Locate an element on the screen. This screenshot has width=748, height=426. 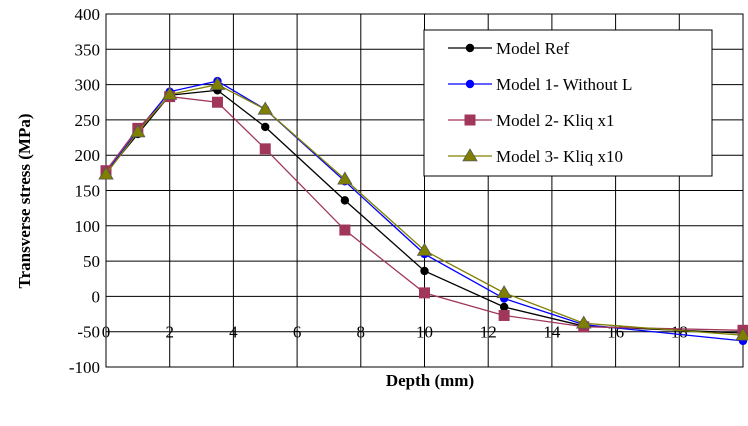
x-tick-label: 12 is located at coordinates (488, 332).